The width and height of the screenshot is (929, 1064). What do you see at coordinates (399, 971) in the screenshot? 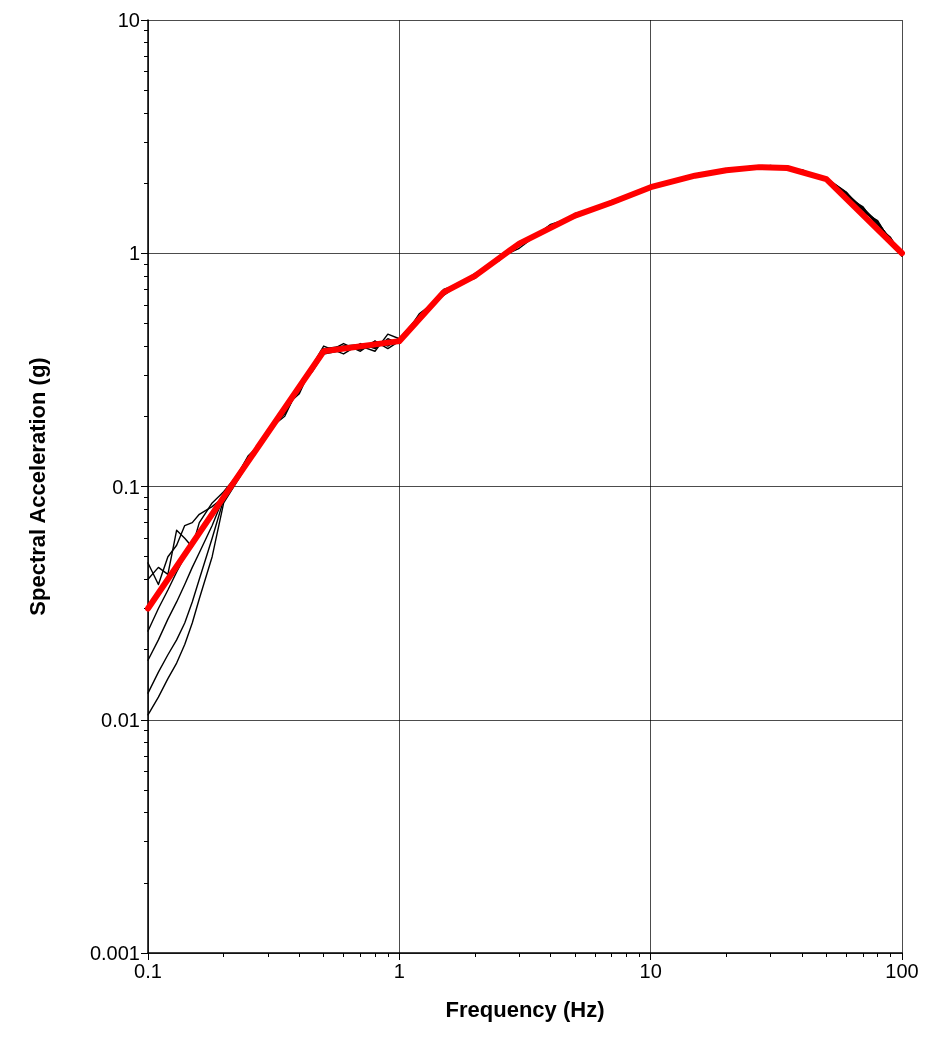
I see `x-tick-label: 1` at bounding box center [399, 971].